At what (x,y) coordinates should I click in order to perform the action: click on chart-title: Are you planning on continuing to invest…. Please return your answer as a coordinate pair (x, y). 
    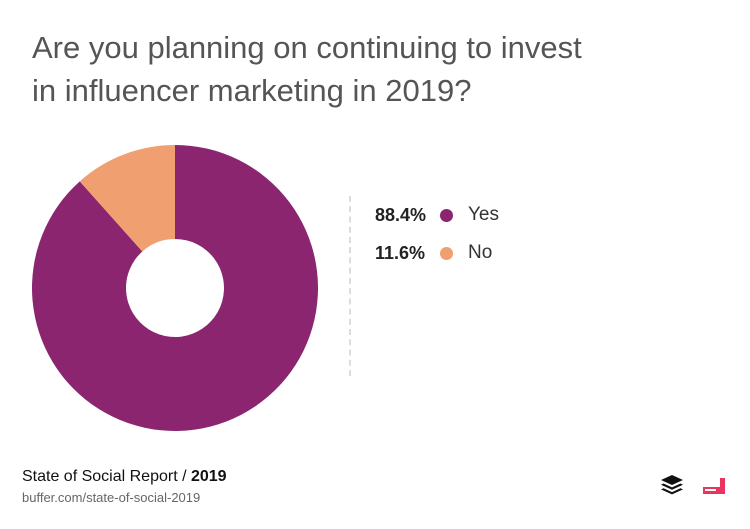
    Looking at the image, I should click on (332, 69).